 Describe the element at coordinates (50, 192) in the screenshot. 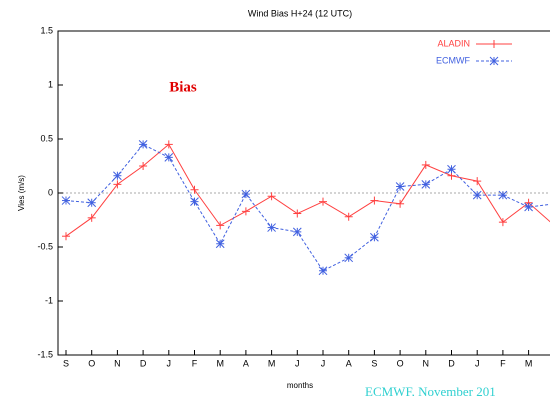

I see `y-tick-label: 0` at that location.